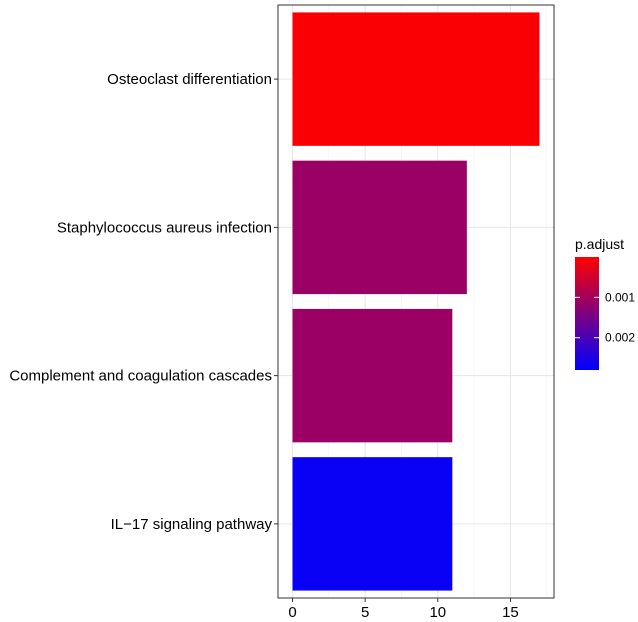 The image size is (638, 622). I want to click on y-tick-label: Complement and coagulation cascades, so click(140, 376).